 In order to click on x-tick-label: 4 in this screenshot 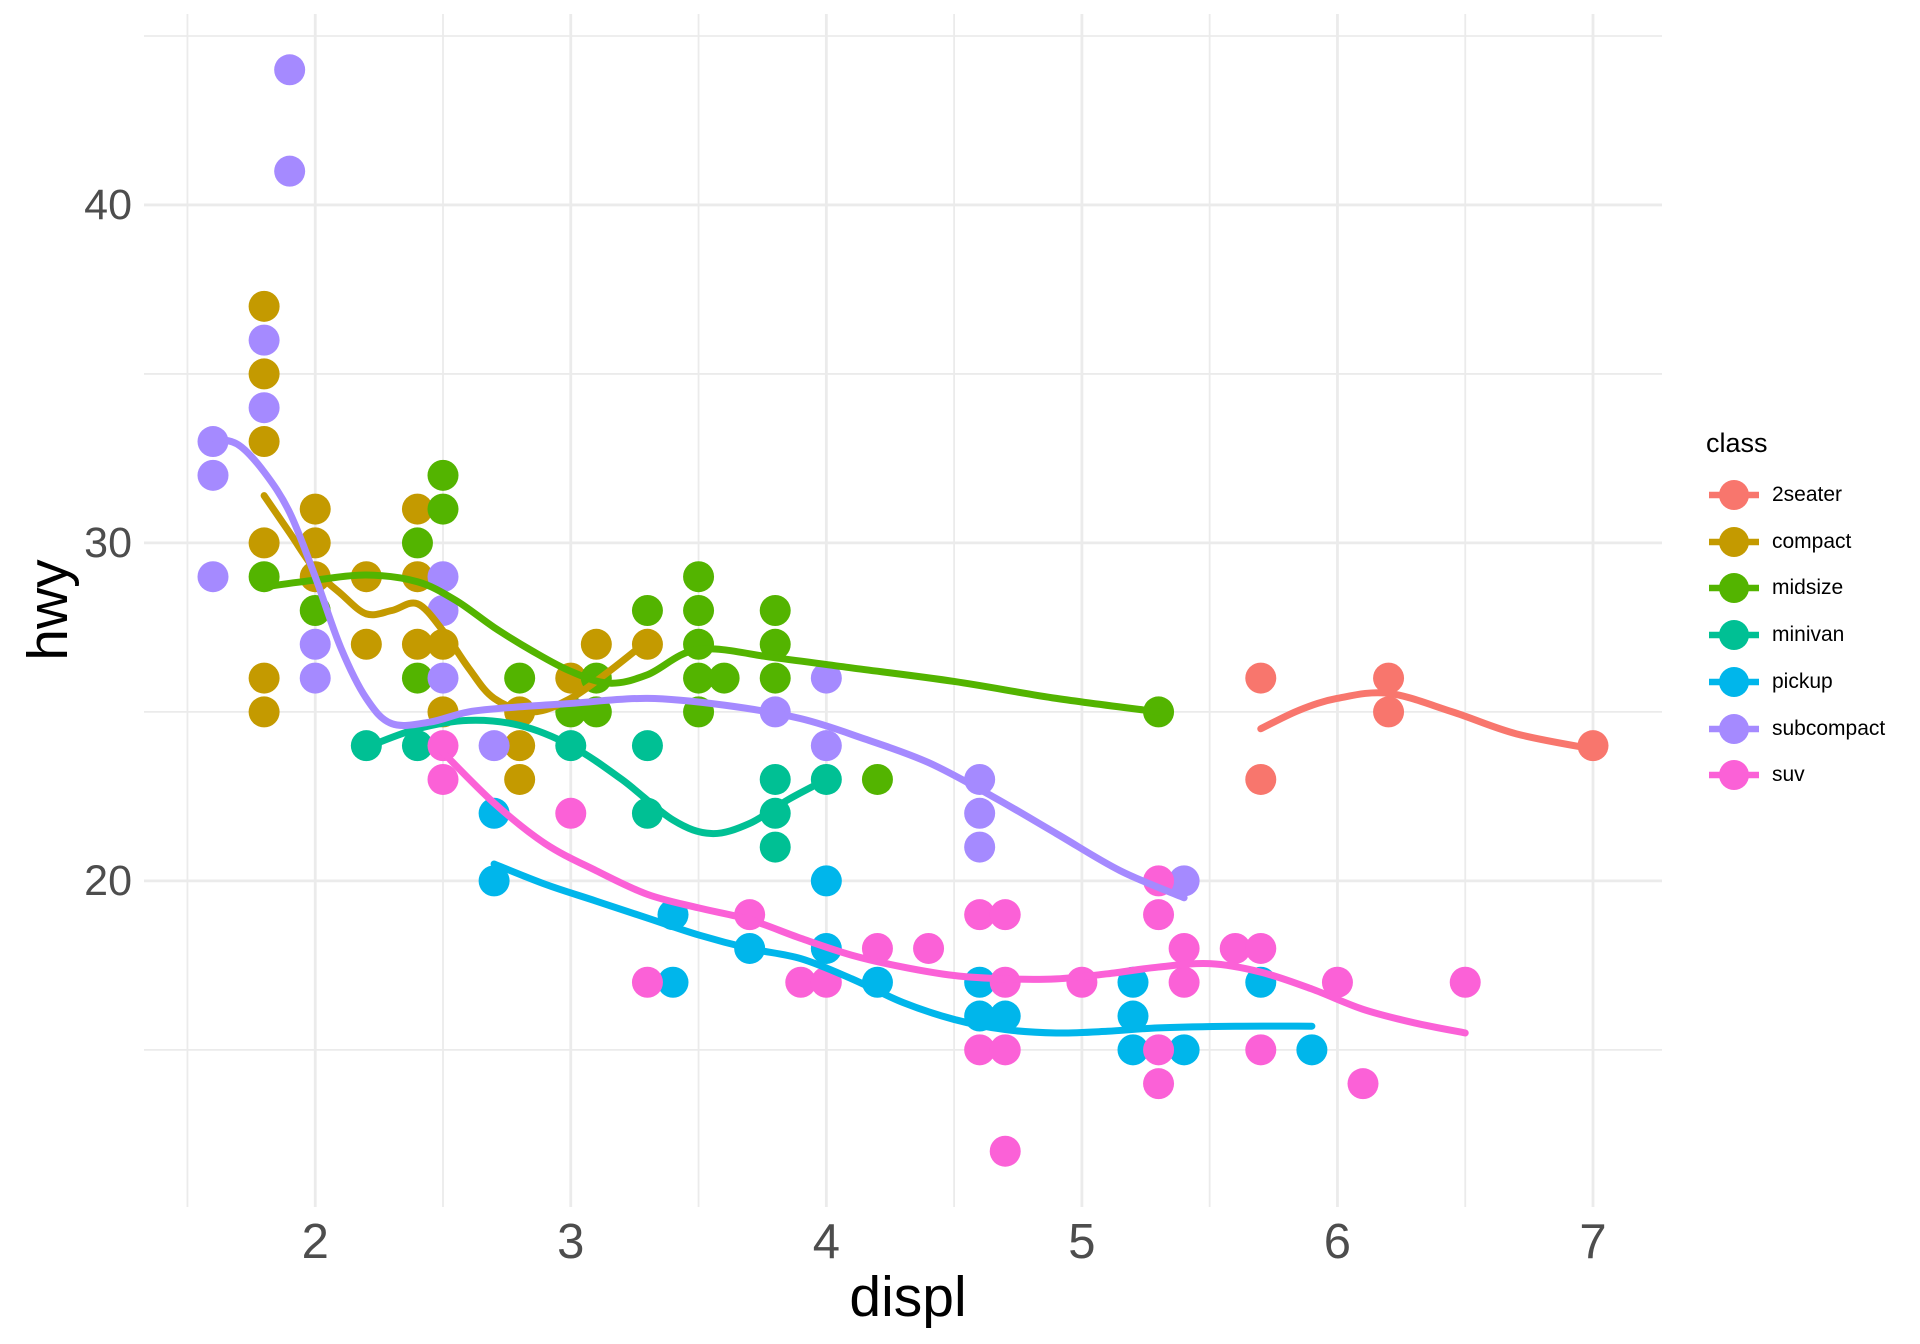, I will do `click(826, 1242)`.